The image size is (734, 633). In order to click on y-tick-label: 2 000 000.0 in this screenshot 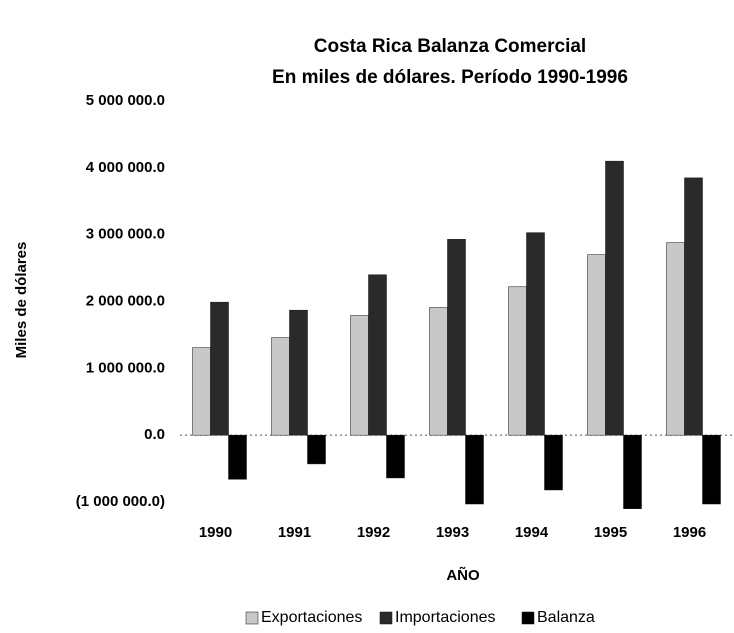, I will do `click(125, 300)`.